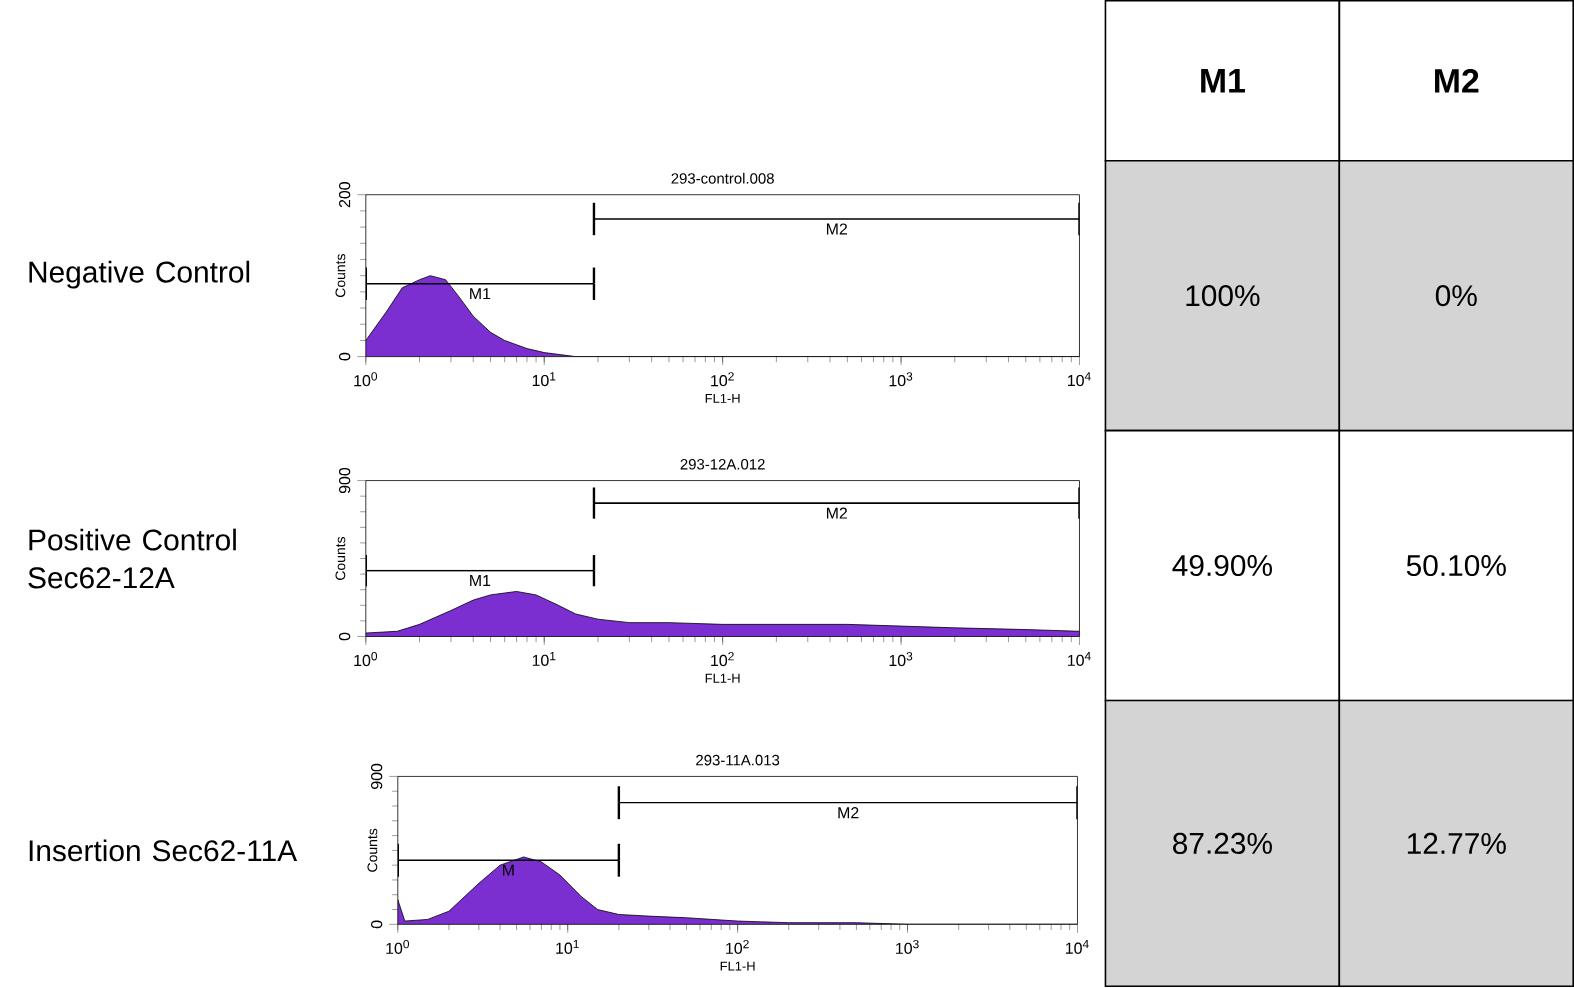  Describe the element at coordinates (1456, 844) in the screenshot. I see `text: 12.77%` at that location.